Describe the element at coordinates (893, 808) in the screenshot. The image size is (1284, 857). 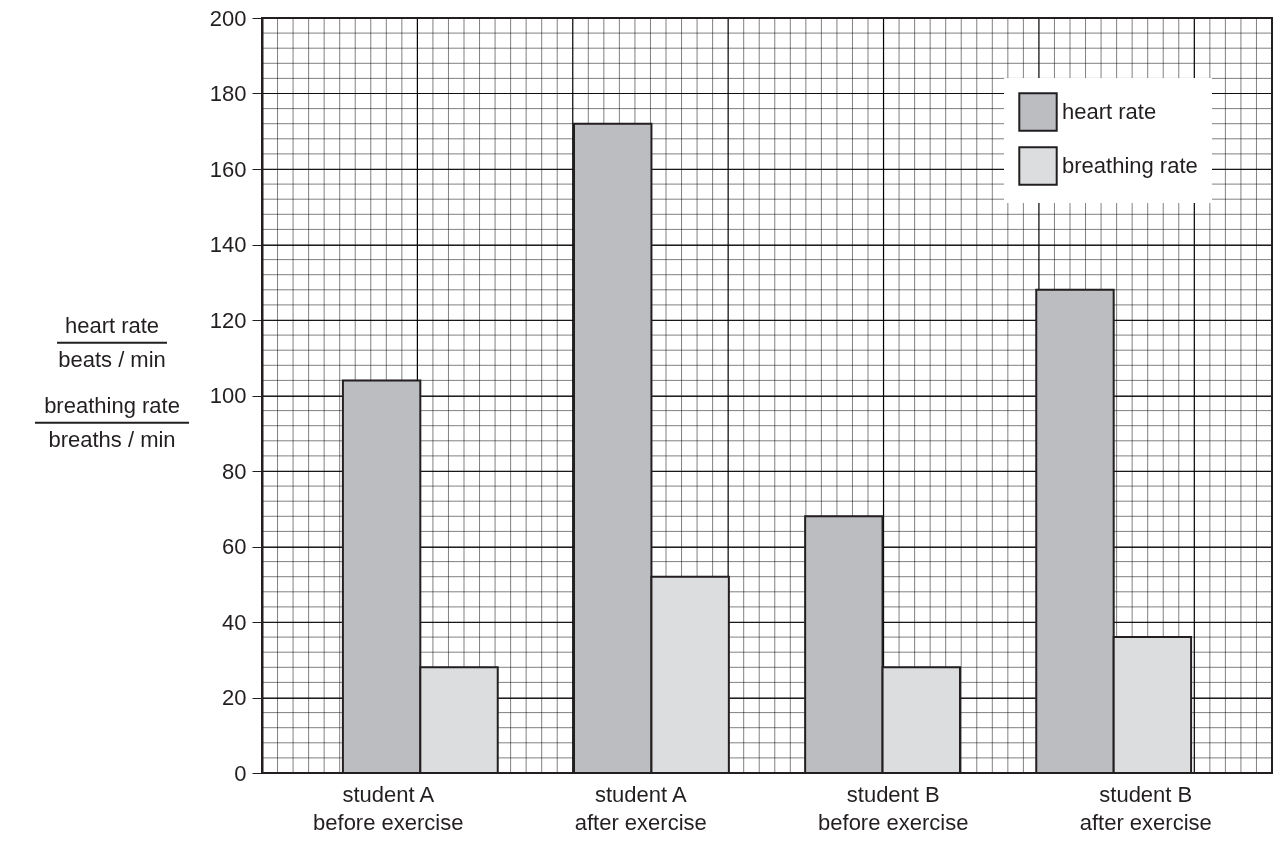
I see `x-tick-label: student B before exercise` at that location.